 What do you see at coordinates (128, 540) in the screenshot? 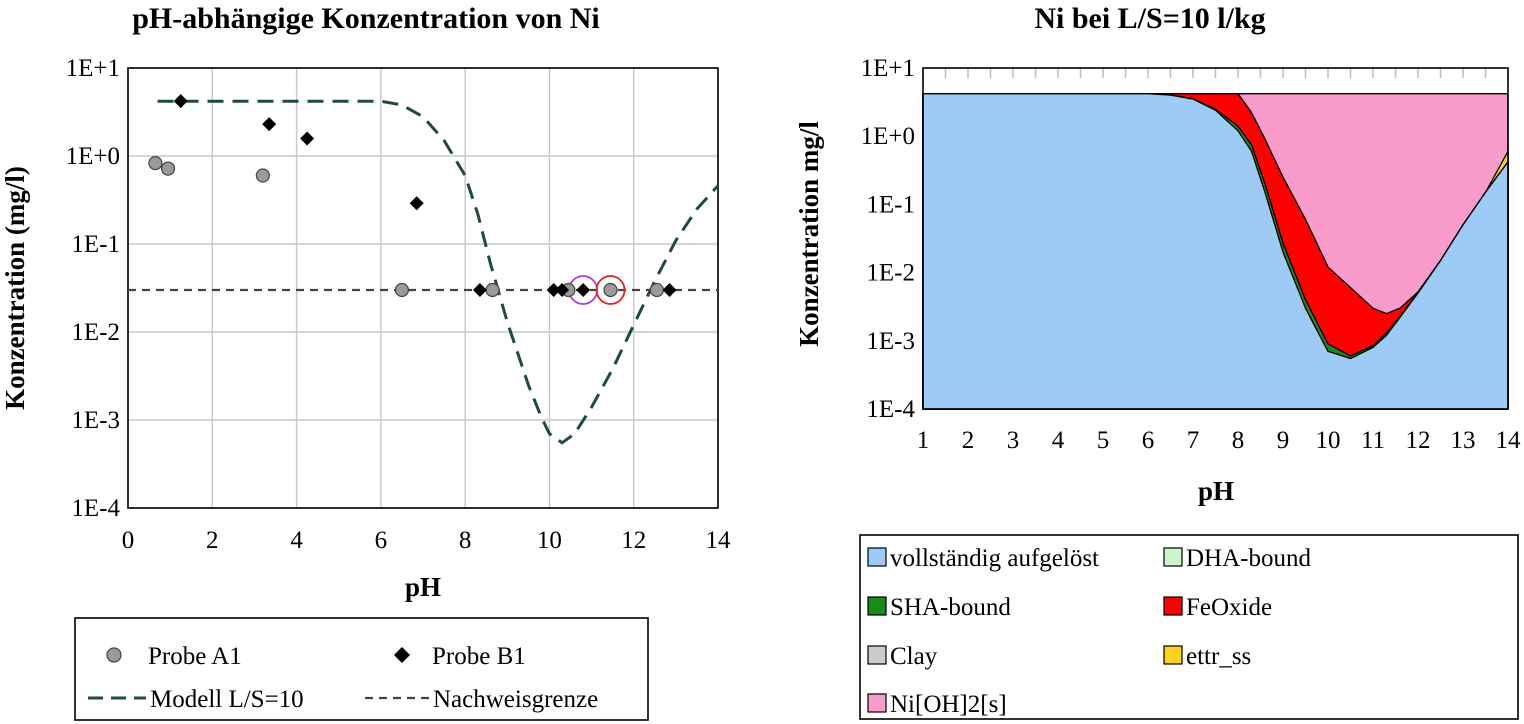
I see `left-x-tick-0: 0` at bounding box center [128, 540].